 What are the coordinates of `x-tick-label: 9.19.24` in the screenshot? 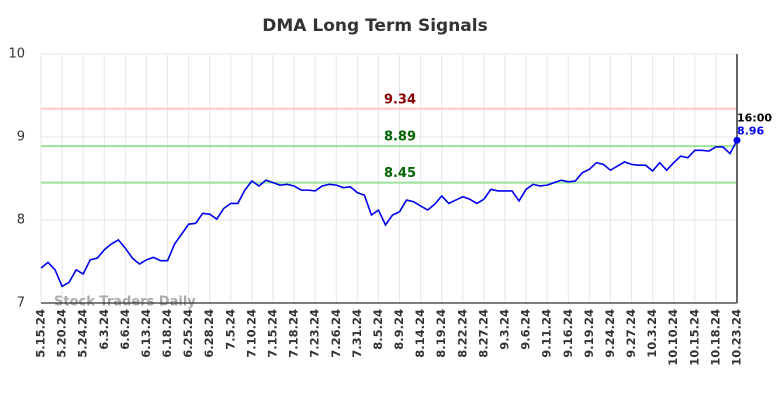 It's located at (589, 333).